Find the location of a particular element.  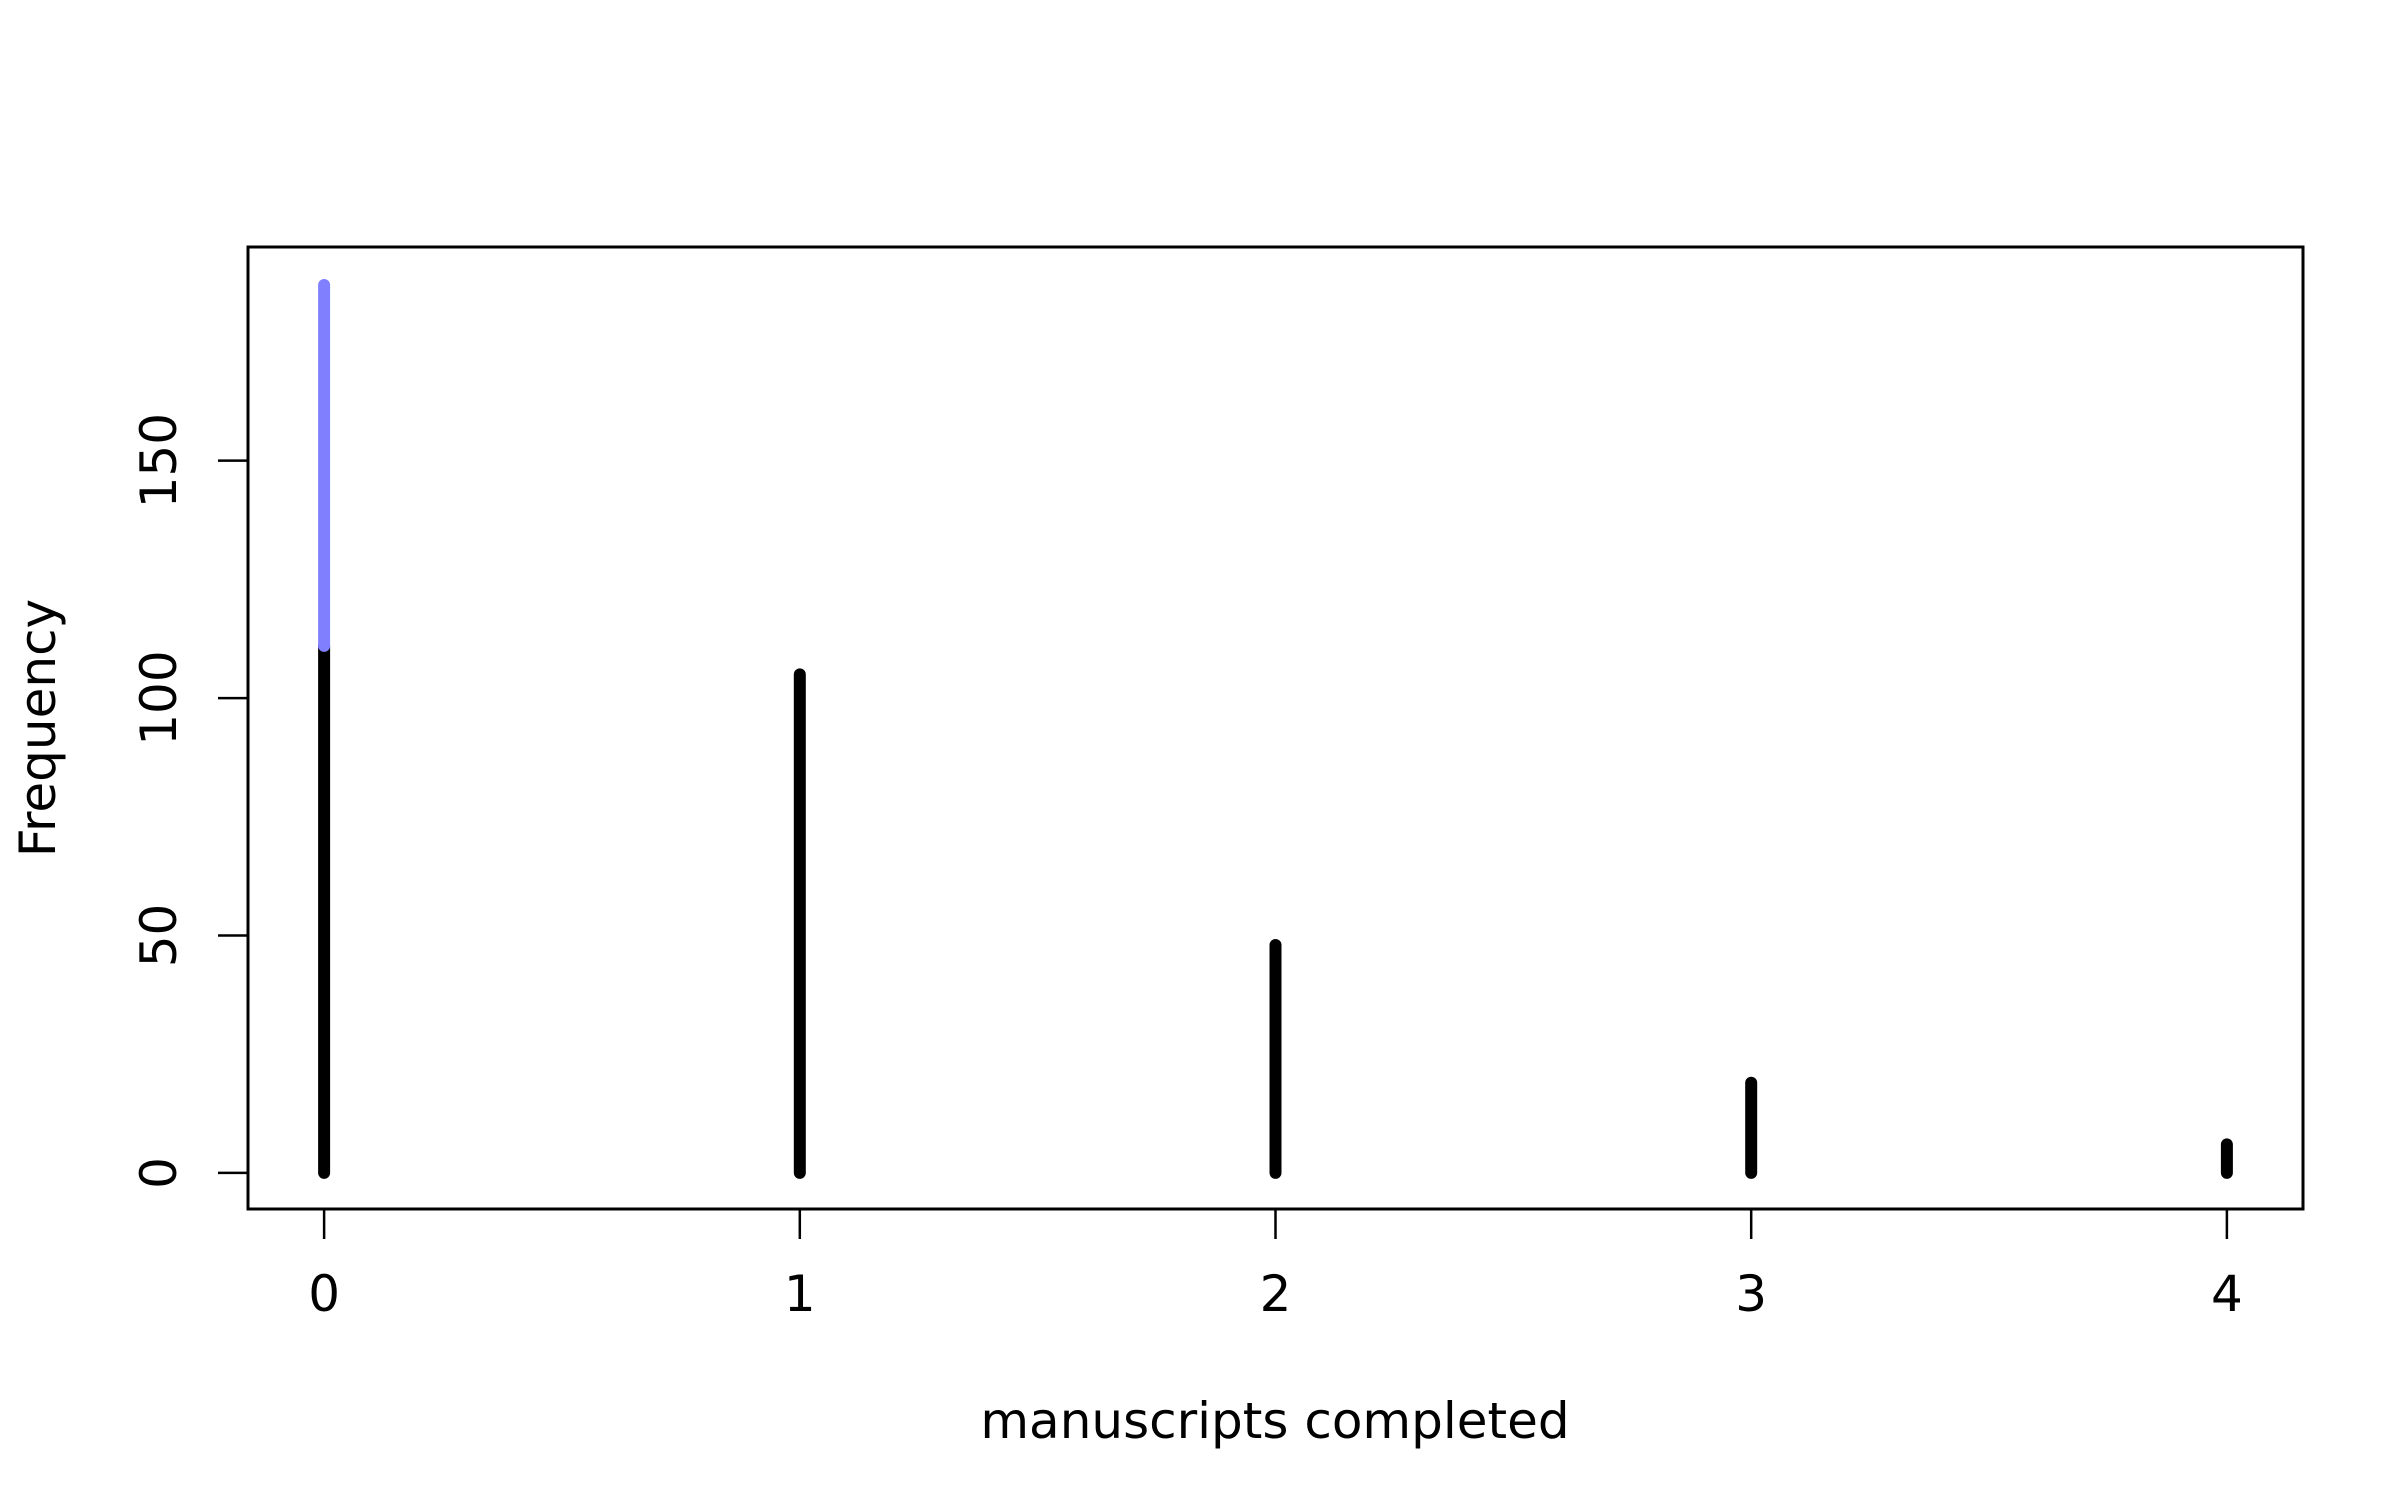

x-tick-label: 0 is located at coordinates (324, 1294).